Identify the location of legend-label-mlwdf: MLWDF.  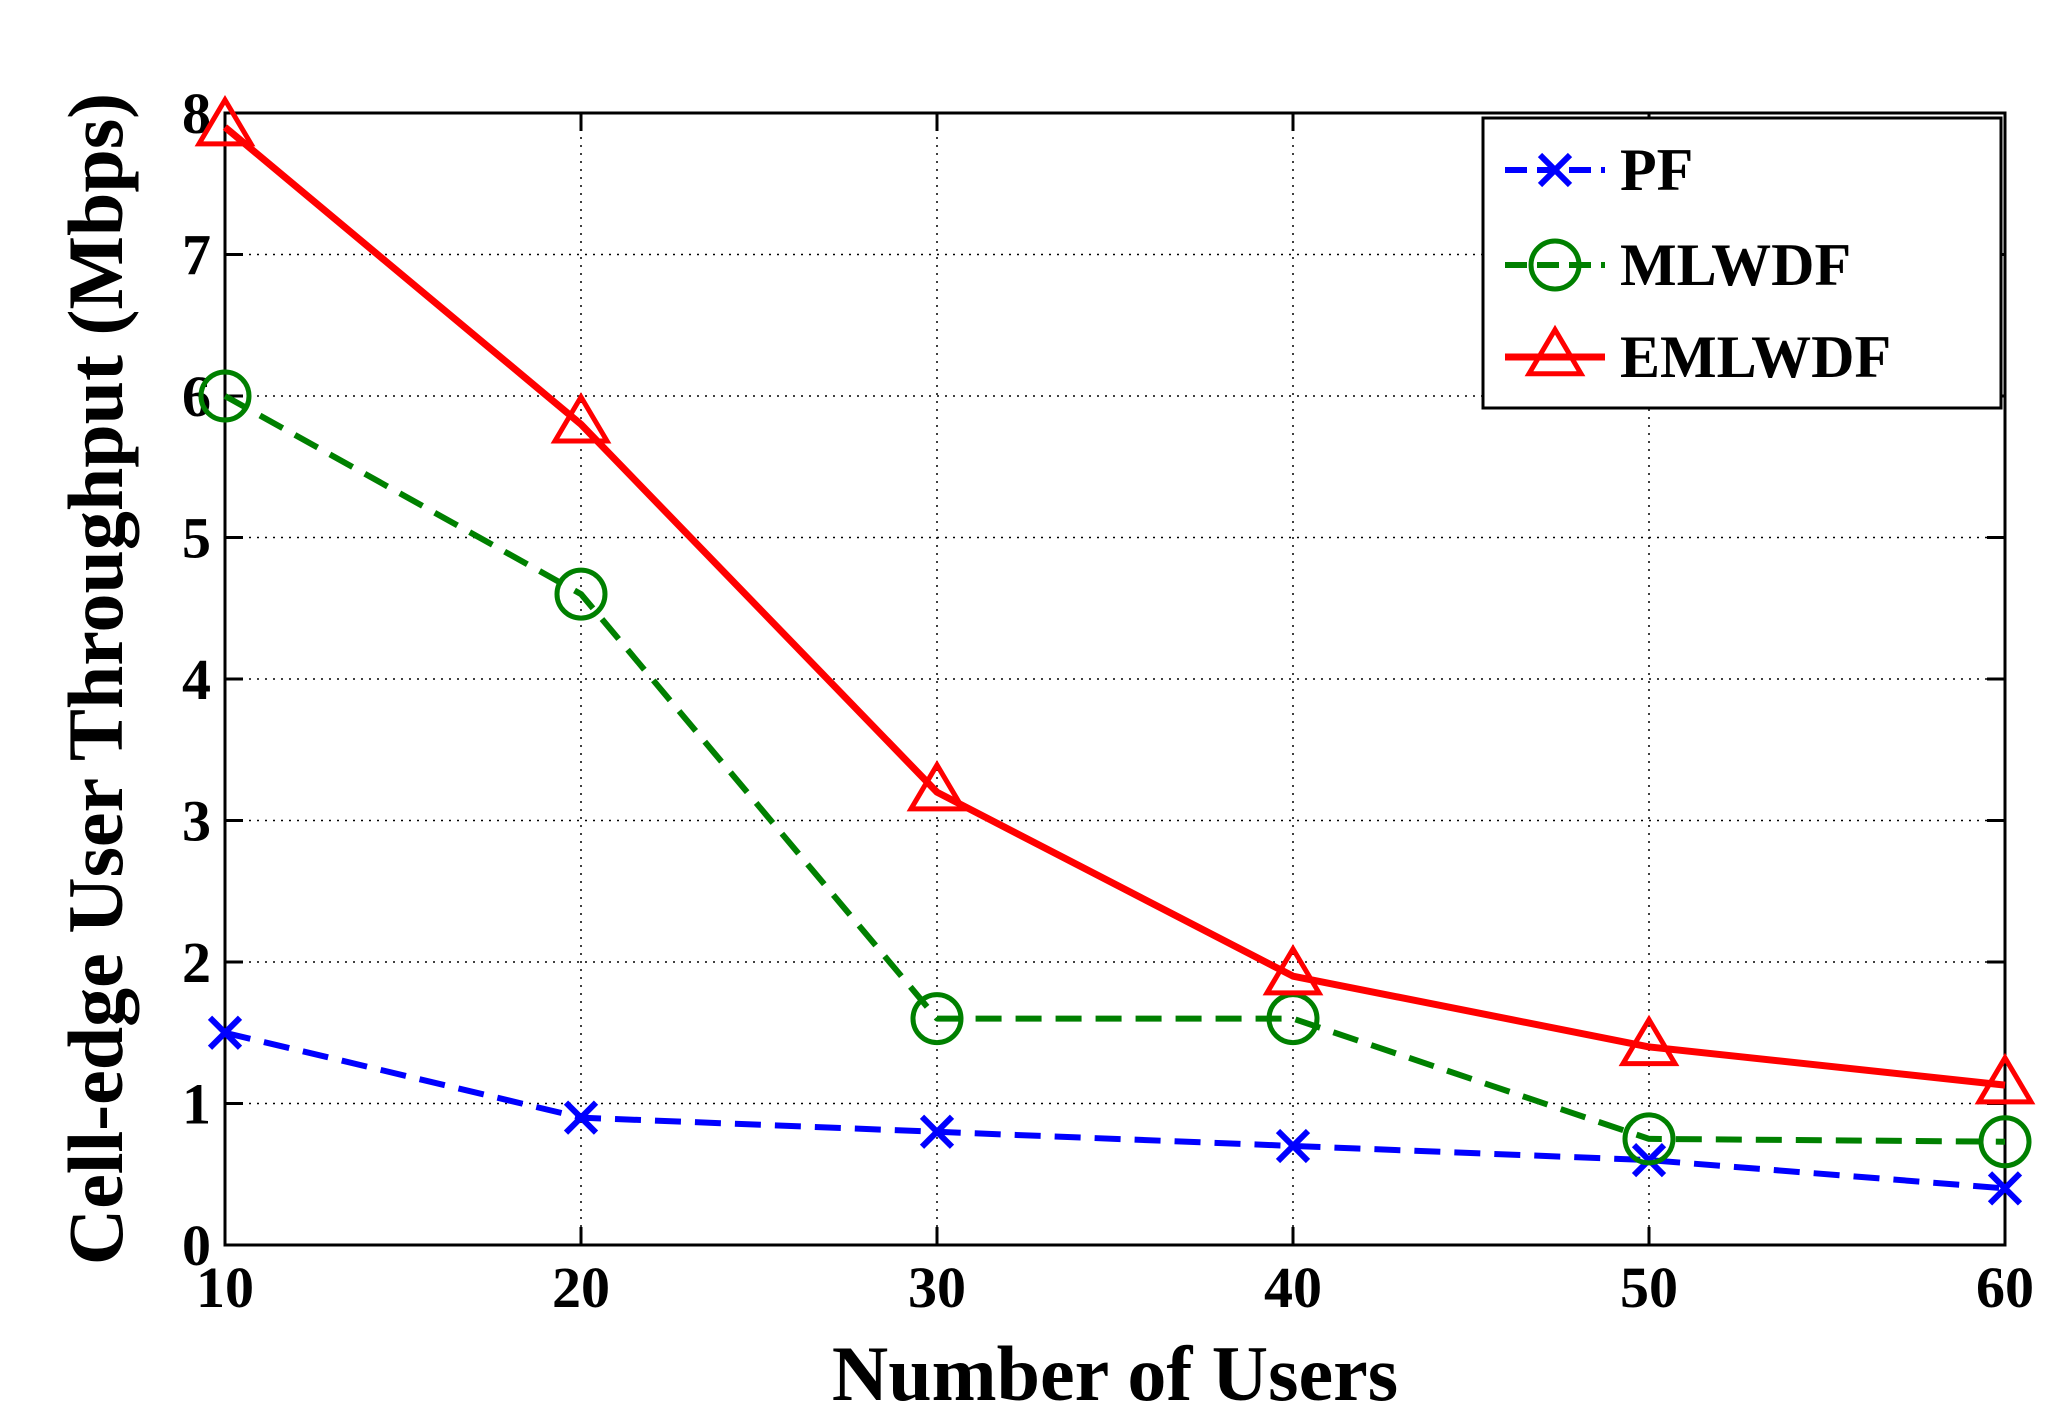
(1735, 265).